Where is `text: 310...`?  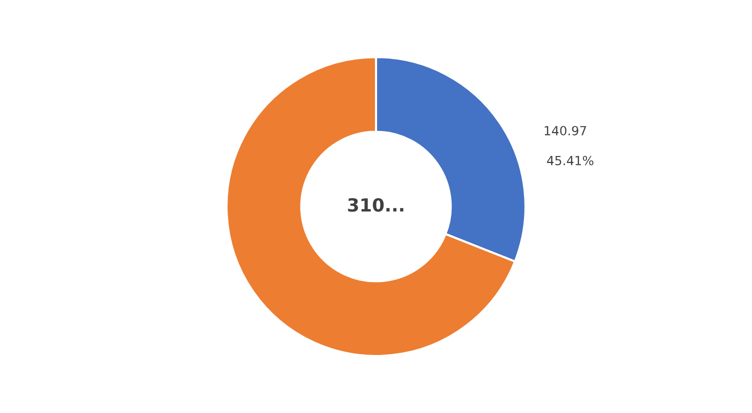
text: 310... is located at coordinates (376, 205).